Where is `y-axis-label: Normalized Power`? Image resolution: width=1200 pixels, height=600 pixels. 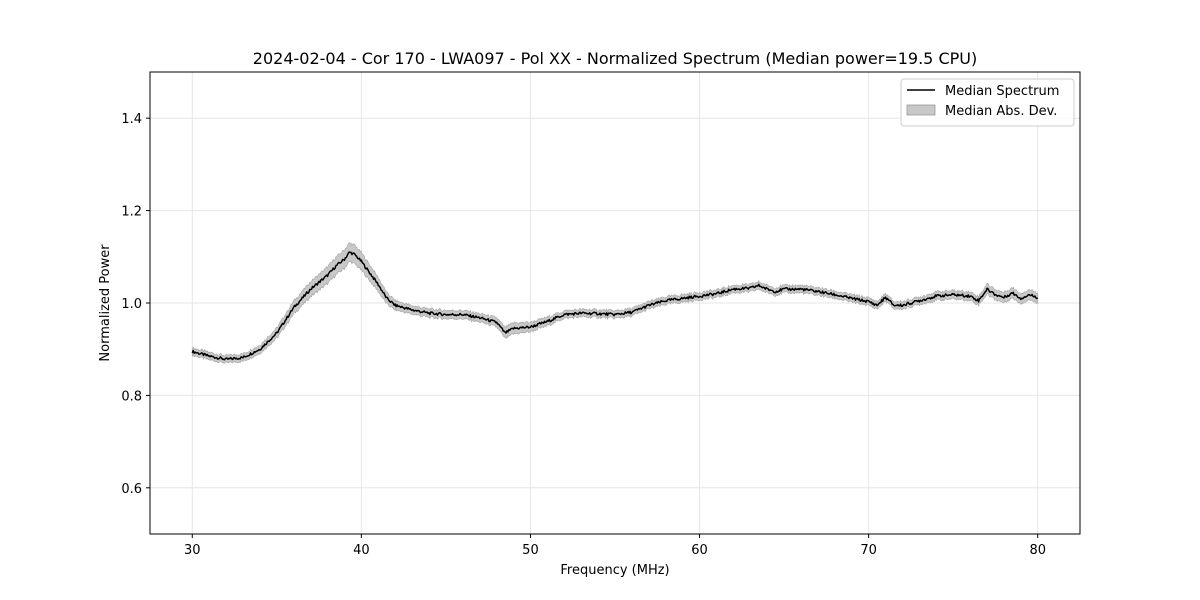
y-axis-label: Normalized Power is located at coordinates (105, 303).